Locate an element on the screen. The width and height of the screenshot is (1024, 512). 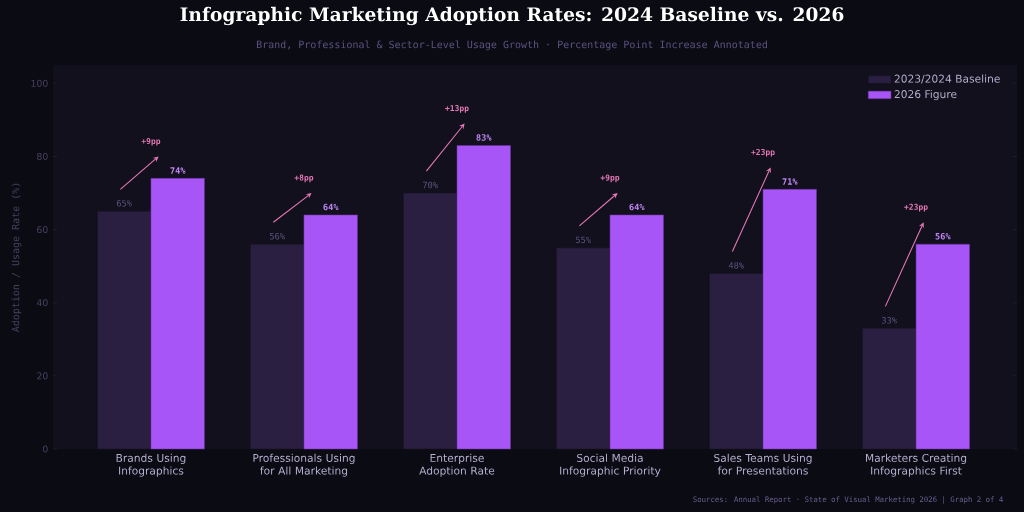
data-label: 65% is located at coordinates (124, 203).